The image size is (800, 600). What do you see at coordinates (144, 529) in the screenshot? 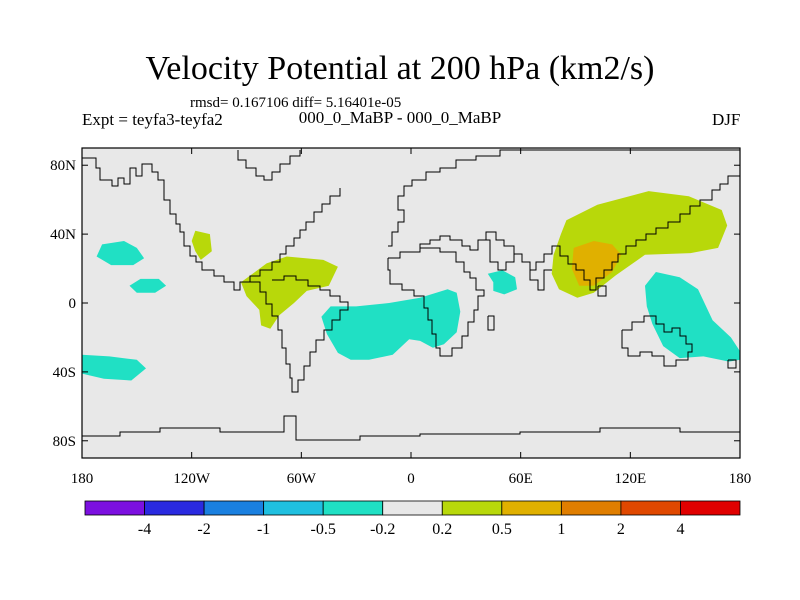
I see `colorbar-label-0: -4` at bounding box center [144, 529].